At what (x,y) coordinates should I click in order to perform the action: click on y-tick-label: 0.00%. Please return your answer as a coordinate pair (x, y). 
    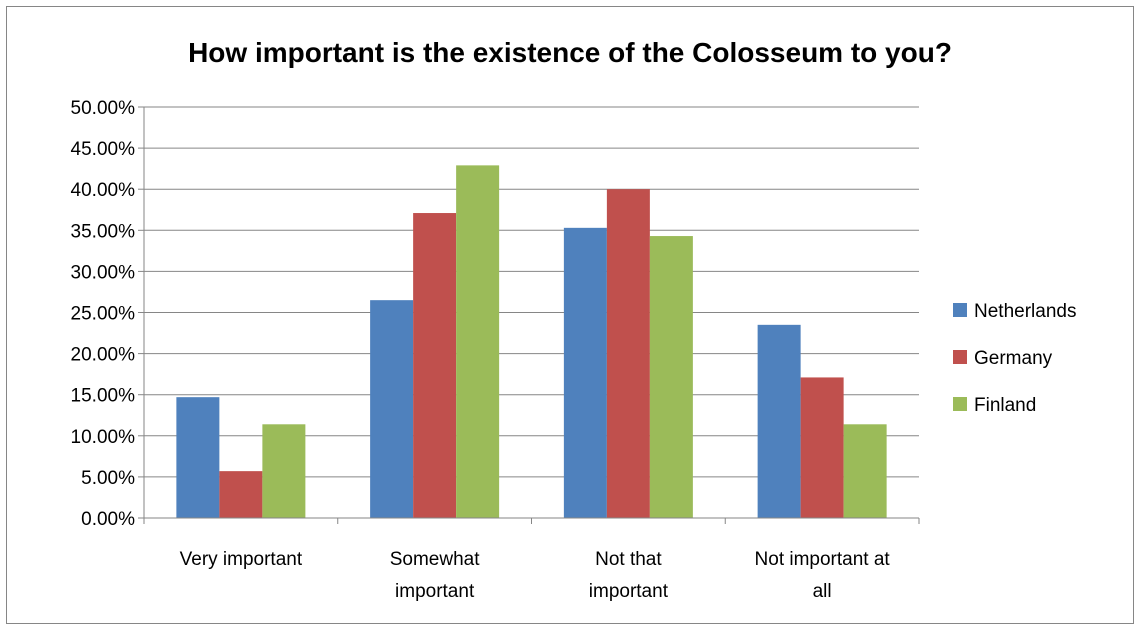
    Looking at the image, I should click on (108, 519).